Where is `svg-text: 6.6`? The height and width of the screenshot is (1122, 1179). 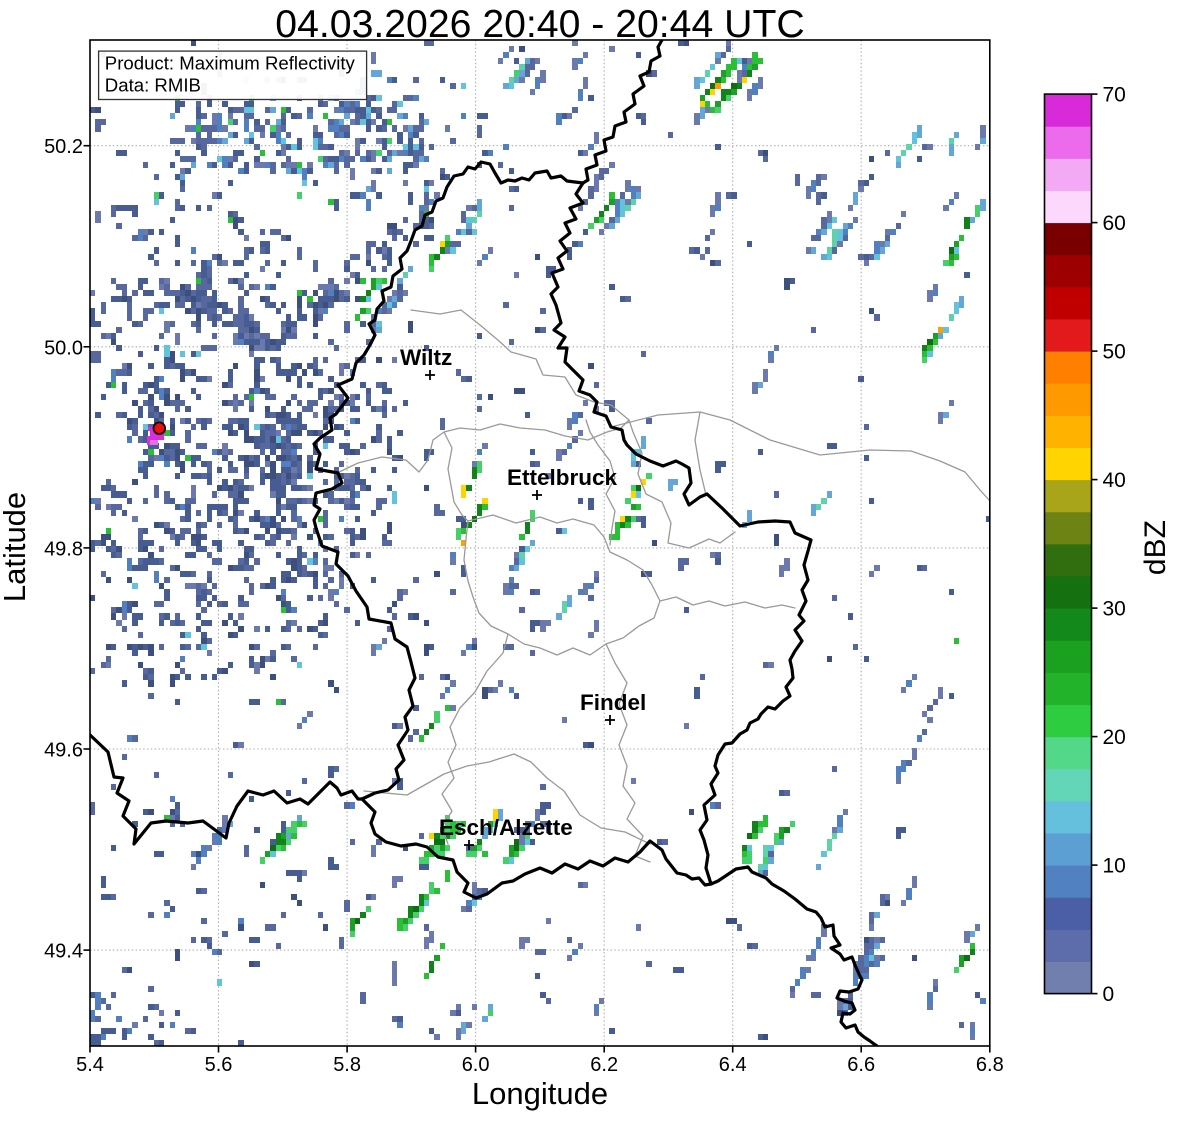
svg-text: 6.6 is located at coordinates (861, 1065).